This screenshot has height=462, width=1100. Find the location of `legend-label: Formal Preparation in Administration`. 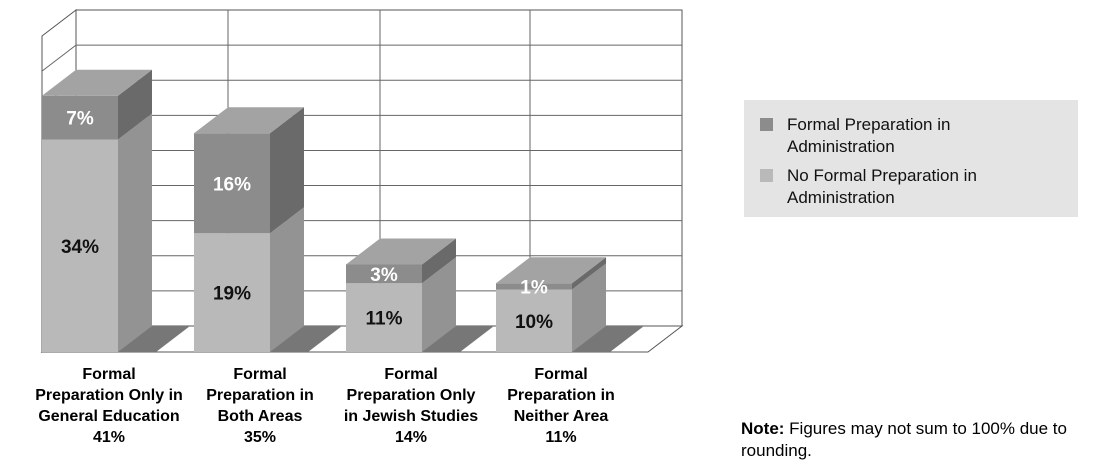

legend-label: Formal Preparation in Administration is located at coordinates (869, 135).